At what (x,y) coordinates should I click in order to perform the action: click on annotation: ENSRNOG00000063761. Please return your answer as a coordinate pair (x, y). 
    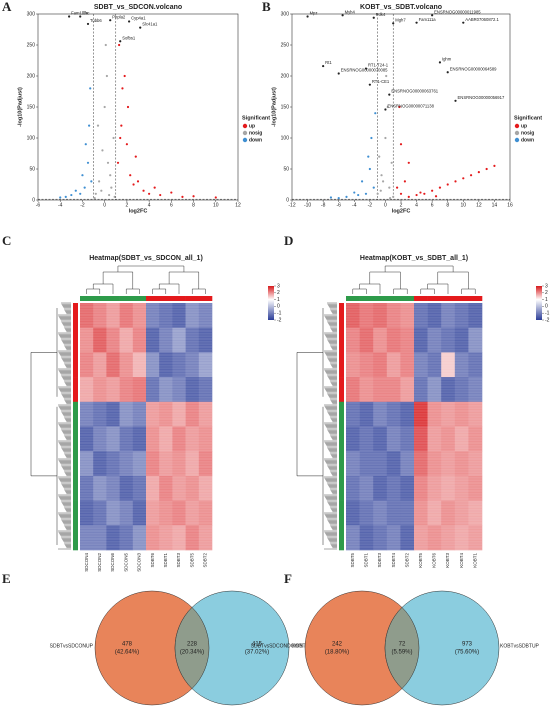
    Looking at the image, I should click on (414, 91).